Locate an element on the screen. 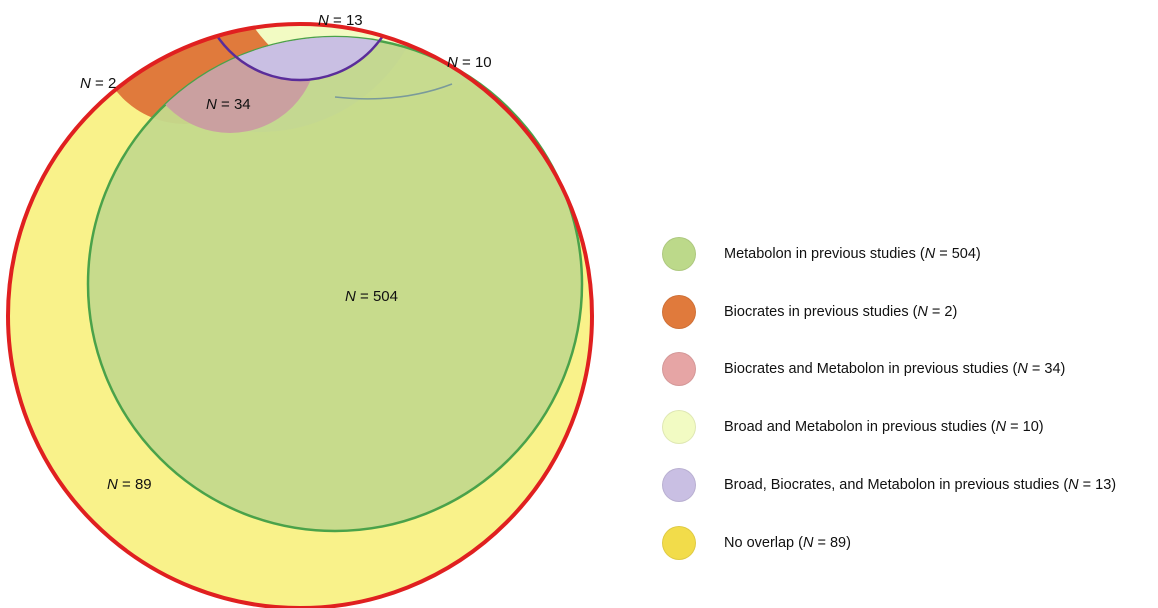 The image size is (1158, 608). legend-item-metabolon: Metabolon in previous studies (N = 504) is located at coordinates (907, 254).